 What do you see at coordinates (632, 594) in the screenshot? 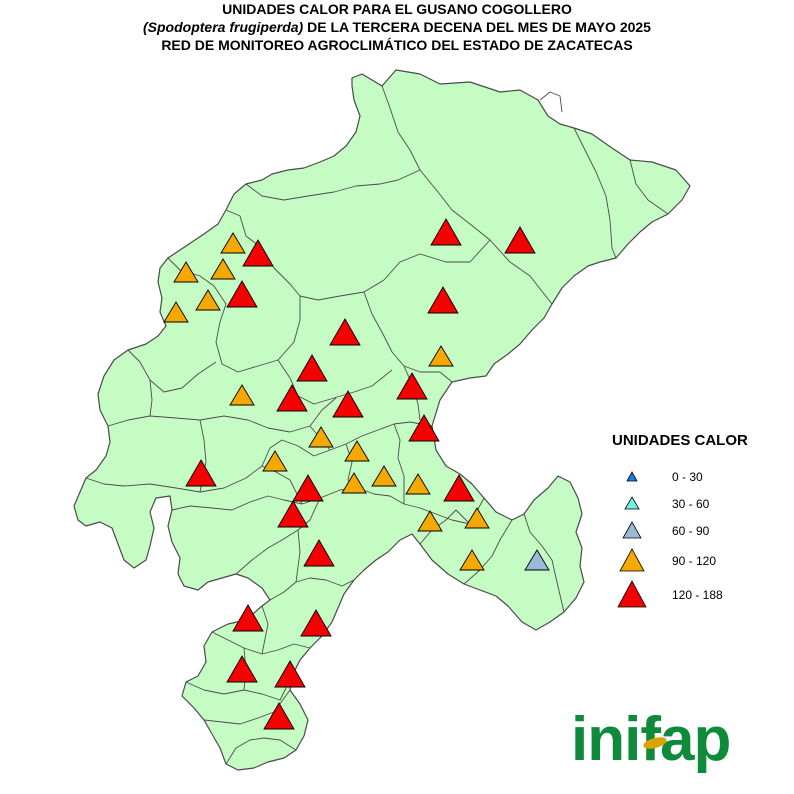
I see `red-triangle-icon` at bounding box center [632, 594].